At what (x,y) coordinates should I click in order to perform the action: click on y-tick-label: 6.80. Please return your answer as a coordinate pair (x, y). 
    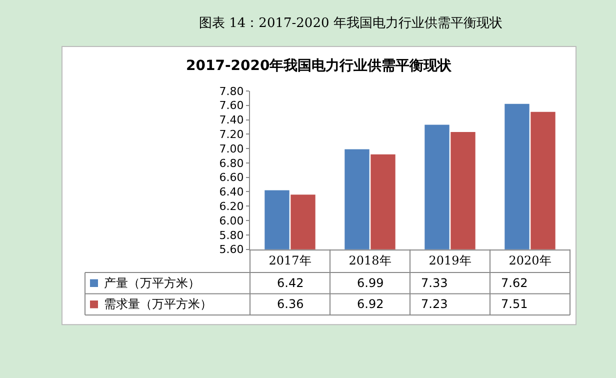
    Looking at the image, I should click on (231, 163).